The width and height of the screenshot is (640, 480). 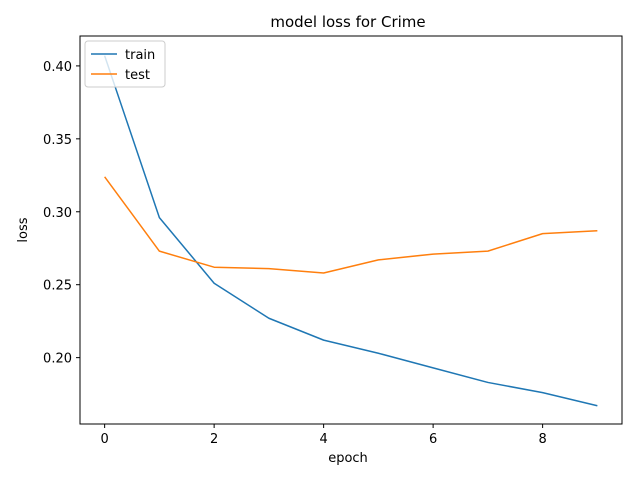 I want to click on chart-title: model loss for Crime, so click(x=347, y=22).